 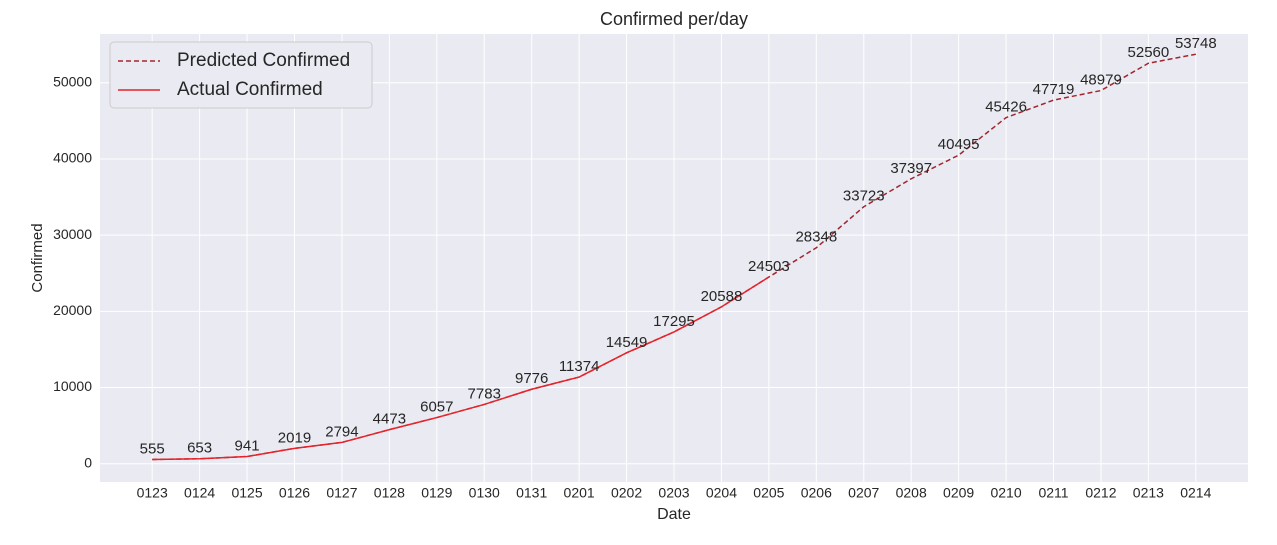 I want to click on x-tick-label: 0207, so click(x=863, y=493).